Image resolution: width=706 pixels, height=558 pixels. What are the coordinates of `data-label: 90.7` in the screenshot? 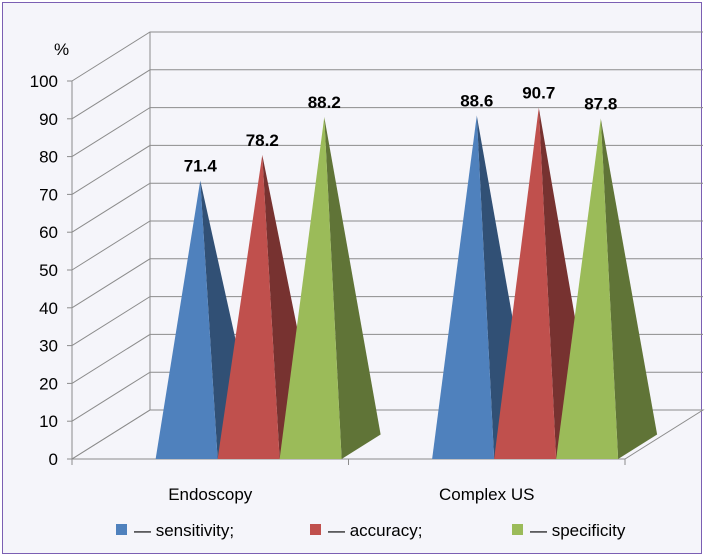 It's located at (538, 93).